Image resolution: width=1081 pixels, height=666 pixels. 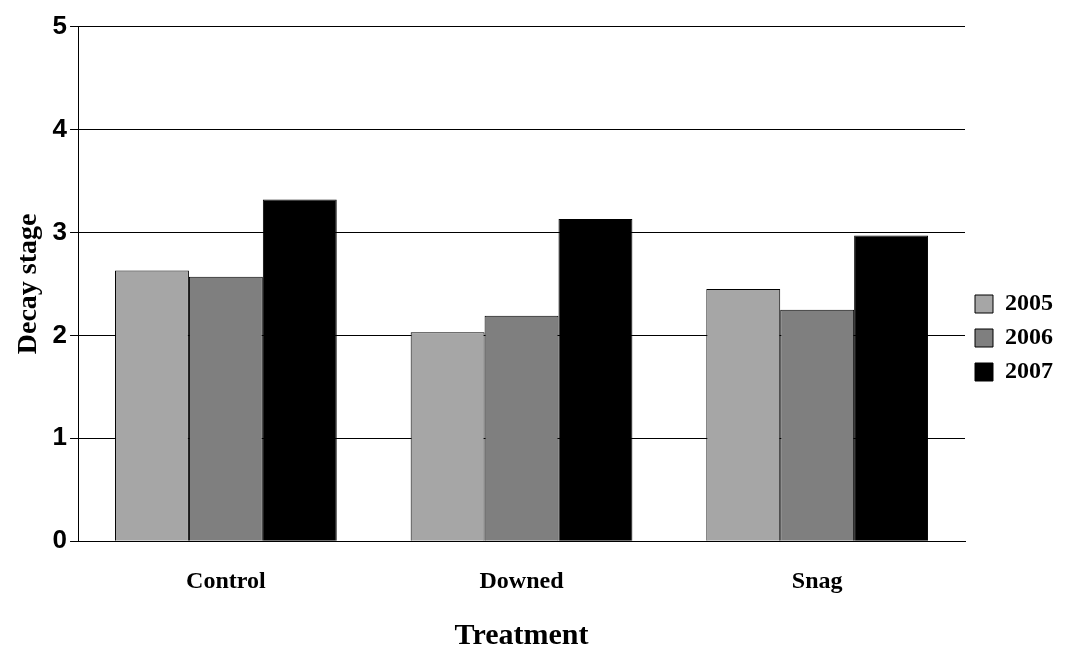 What do you see at coordinates (60, 333) in the screenshot?
I see `y-tick-label: 2` at bounding box center [60, 333].